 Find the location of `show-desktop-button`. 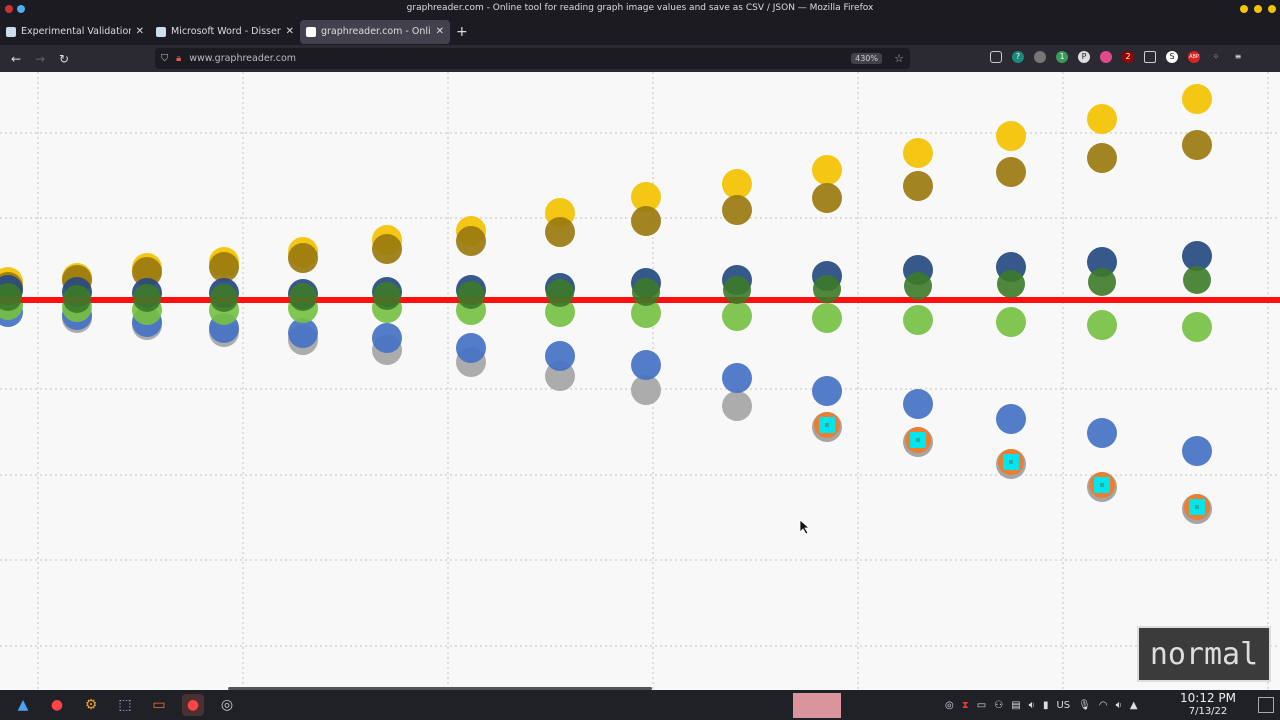

show-desktop-button is located at coordinates (1266, 705).